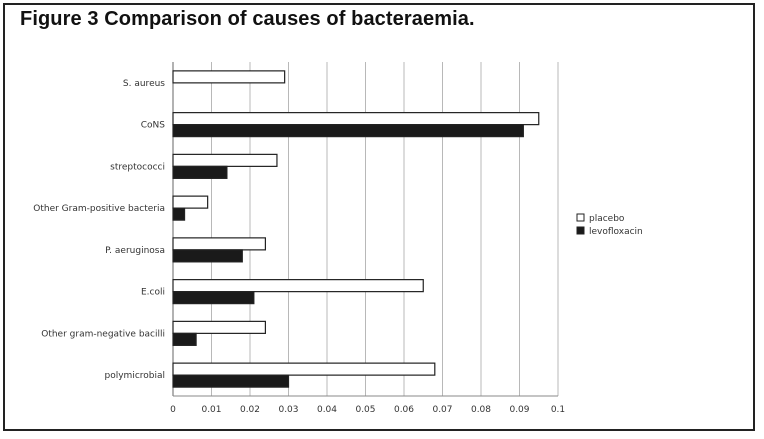  Describe the element at coordinates (616, 232) in the screenshot. I see `legend-label-levofloxacin: levofloxacin` at that location.